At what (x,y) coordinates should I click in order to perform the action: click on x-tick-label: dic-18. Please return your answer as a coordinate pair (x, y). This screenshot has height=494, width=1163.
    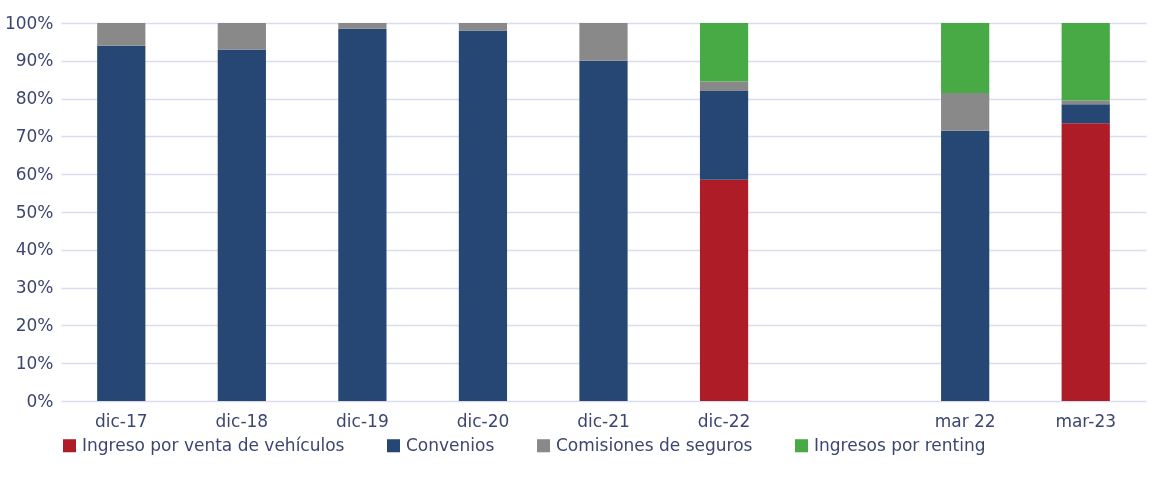
    Looking at the image, I should click on (242, 420).